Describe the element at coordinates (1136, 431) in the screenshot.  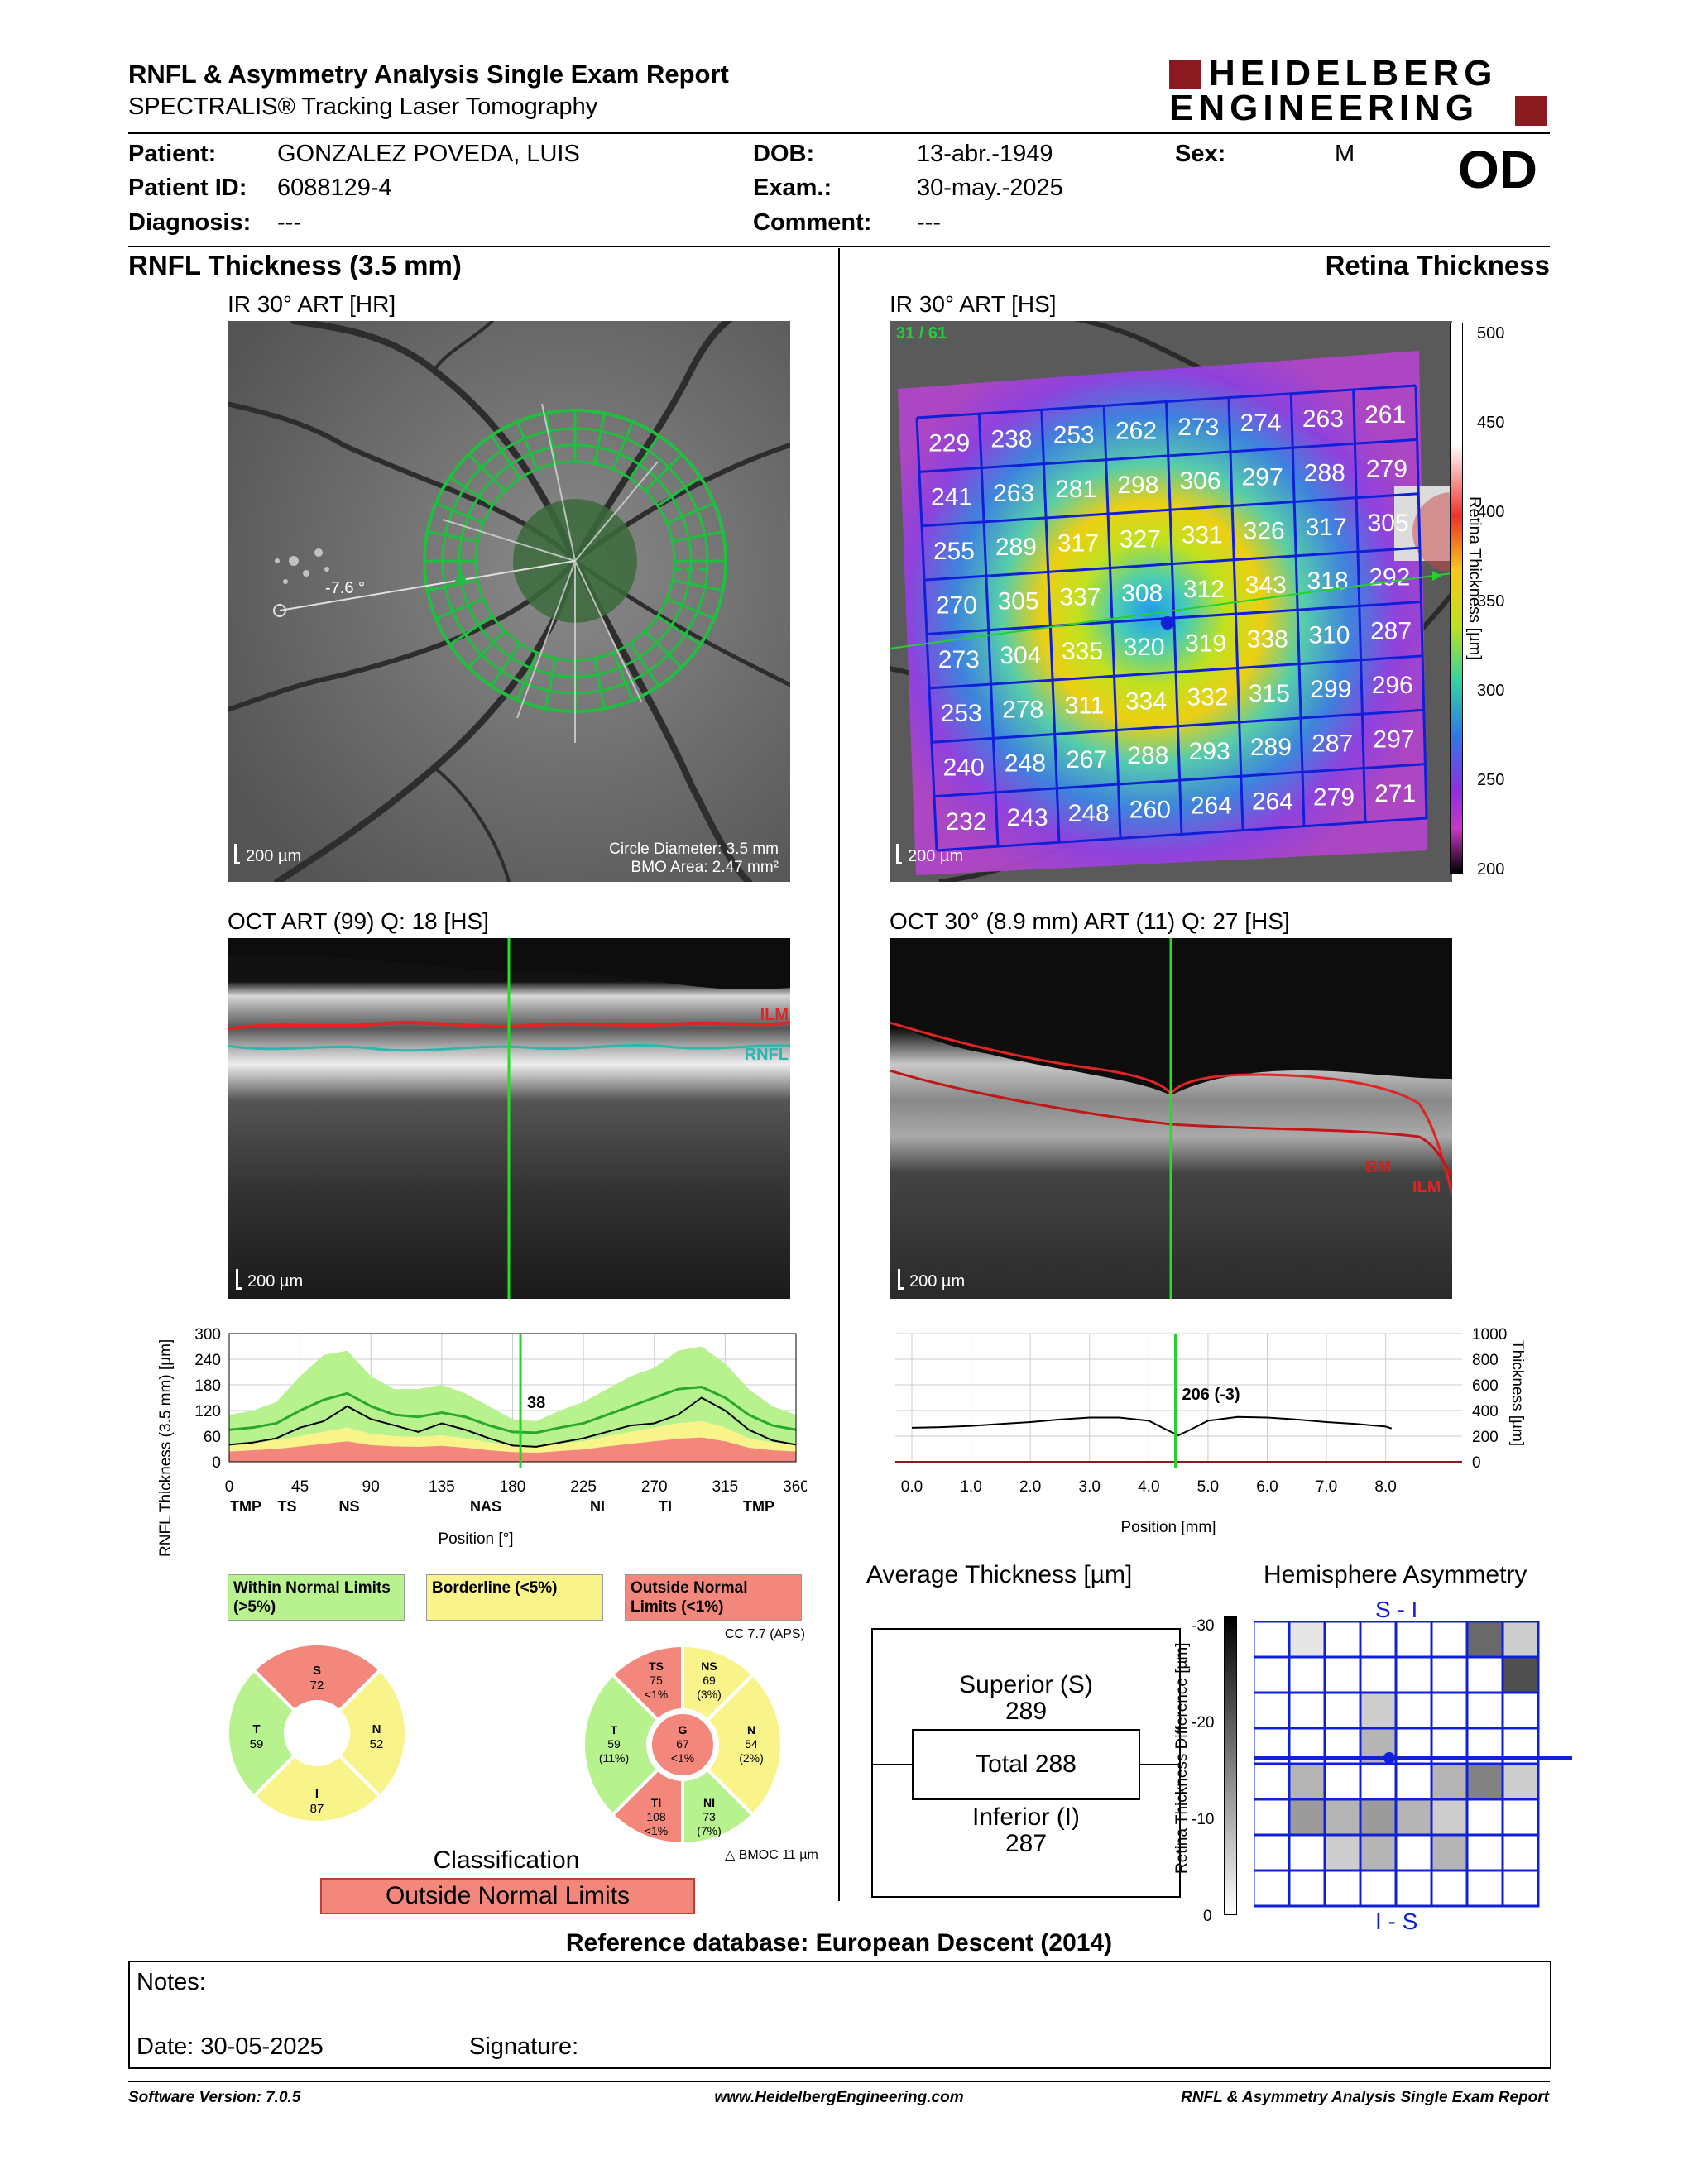
I see `grid-cell-value: 262` at that location.